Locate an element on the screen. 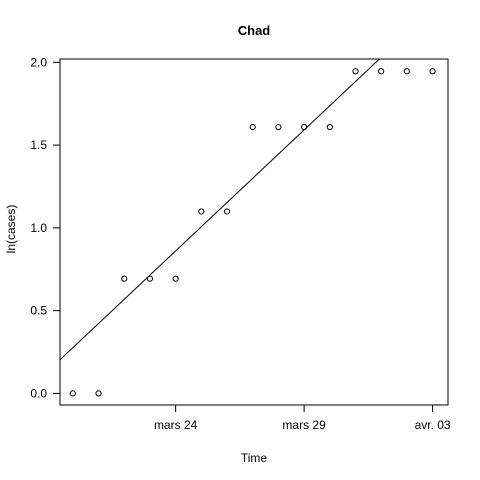  x-tick-label: avr. 03 is located at coordinates (433, 425).